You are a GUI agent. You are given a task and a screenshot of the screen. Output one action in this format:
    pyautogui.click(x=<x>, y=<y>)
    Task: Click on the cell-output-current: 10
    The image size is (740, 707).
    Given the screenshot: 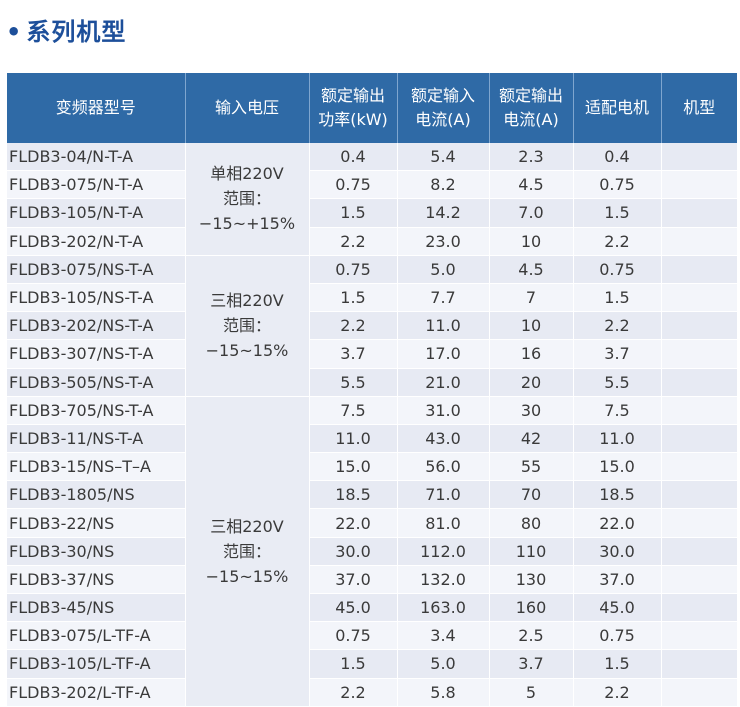 What is the action you would take?
    pyautogui.click(x=531, y=326)
    